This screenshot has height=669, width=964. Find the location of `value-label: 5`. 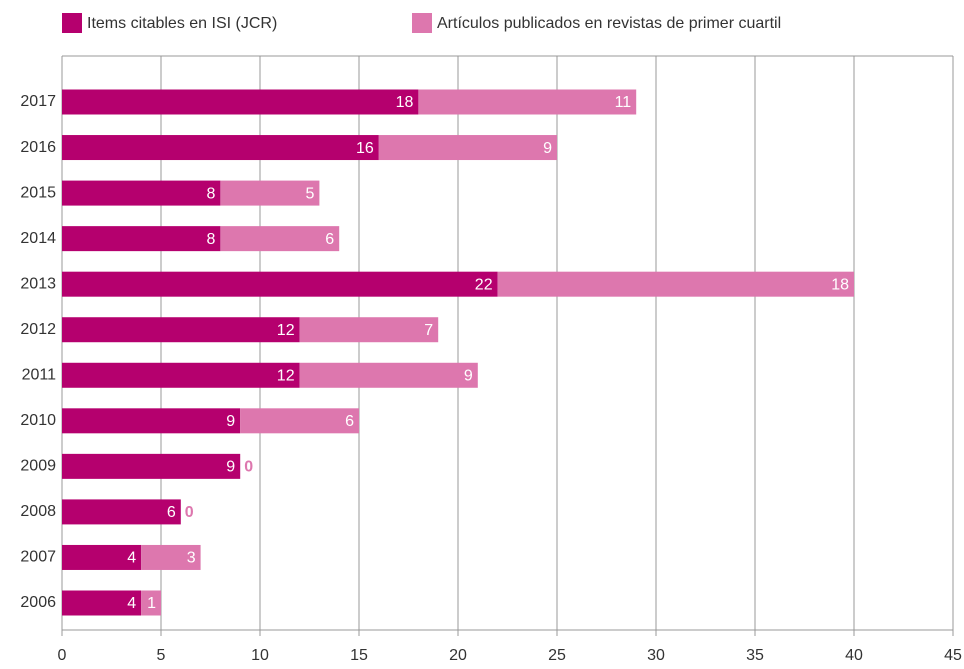

value-label: 5 is located at coordinates (309, 193).